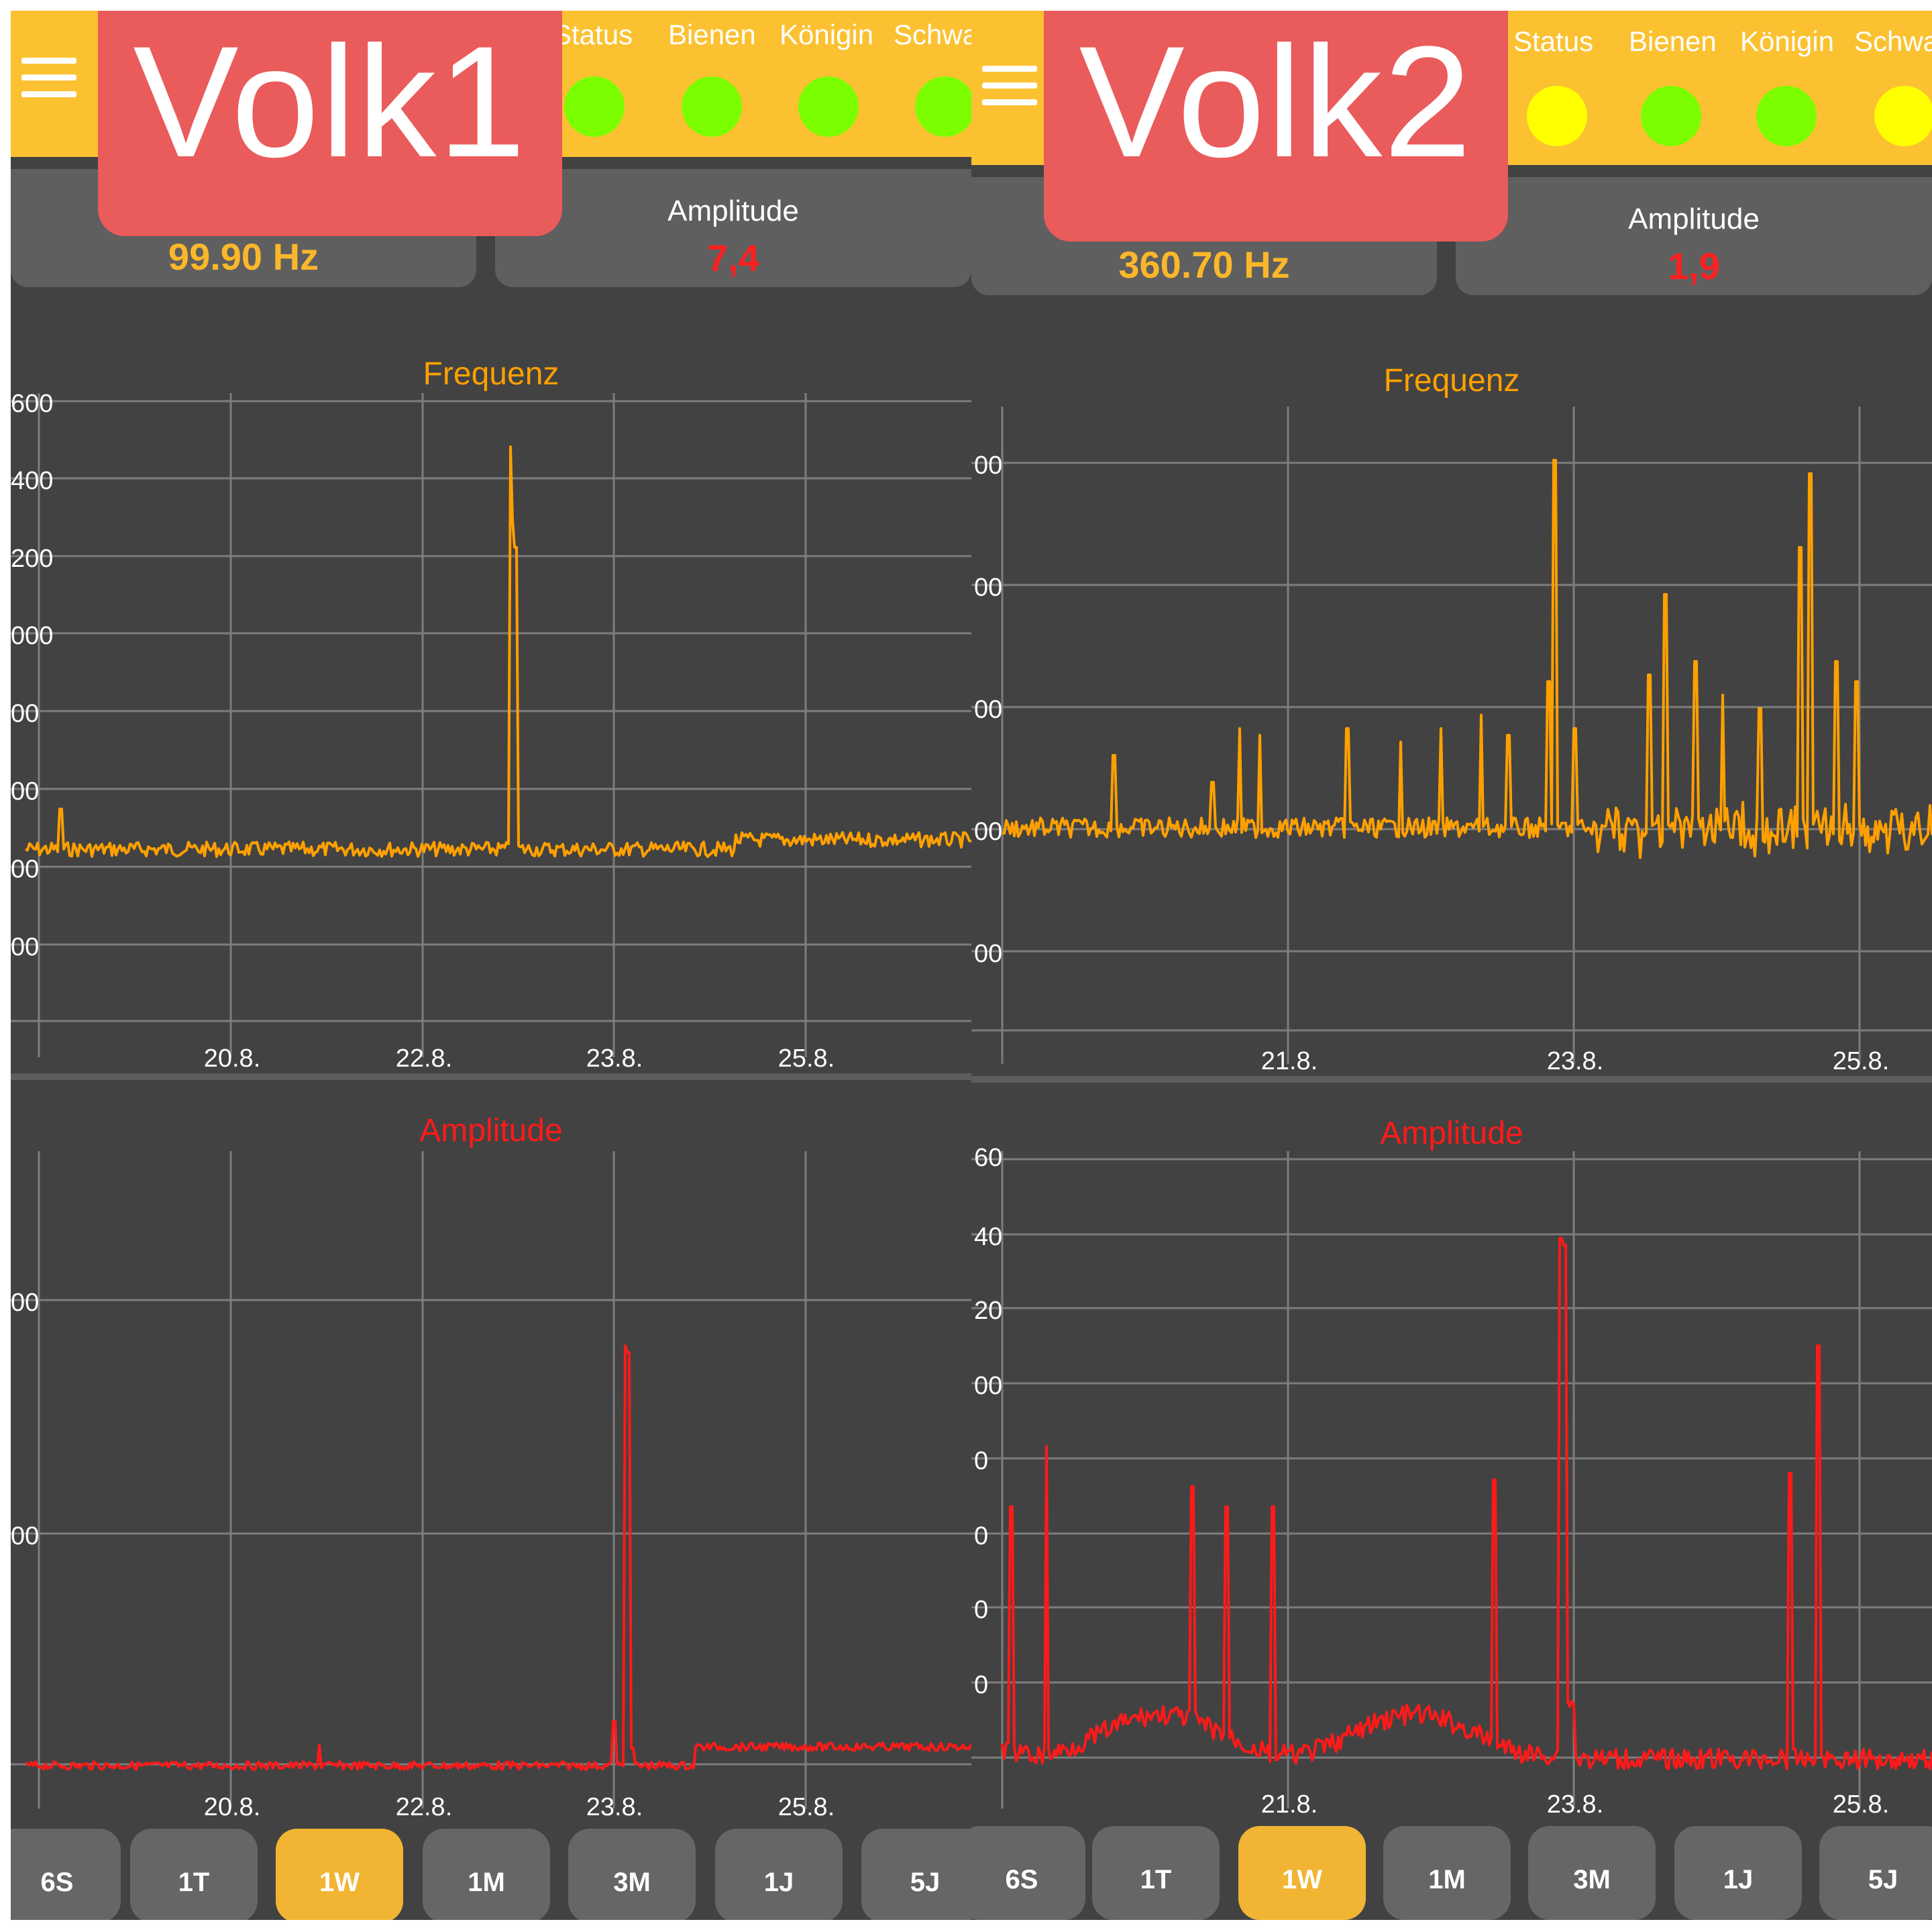 Image resolution: width=1932 pixels, height=1932 pixels. Describe the element at coordinates (519, 1807) in the screenshot. I see `amplitude-x-ticks: 20.8. 22.8. 23.8. 25.8.` at that location.